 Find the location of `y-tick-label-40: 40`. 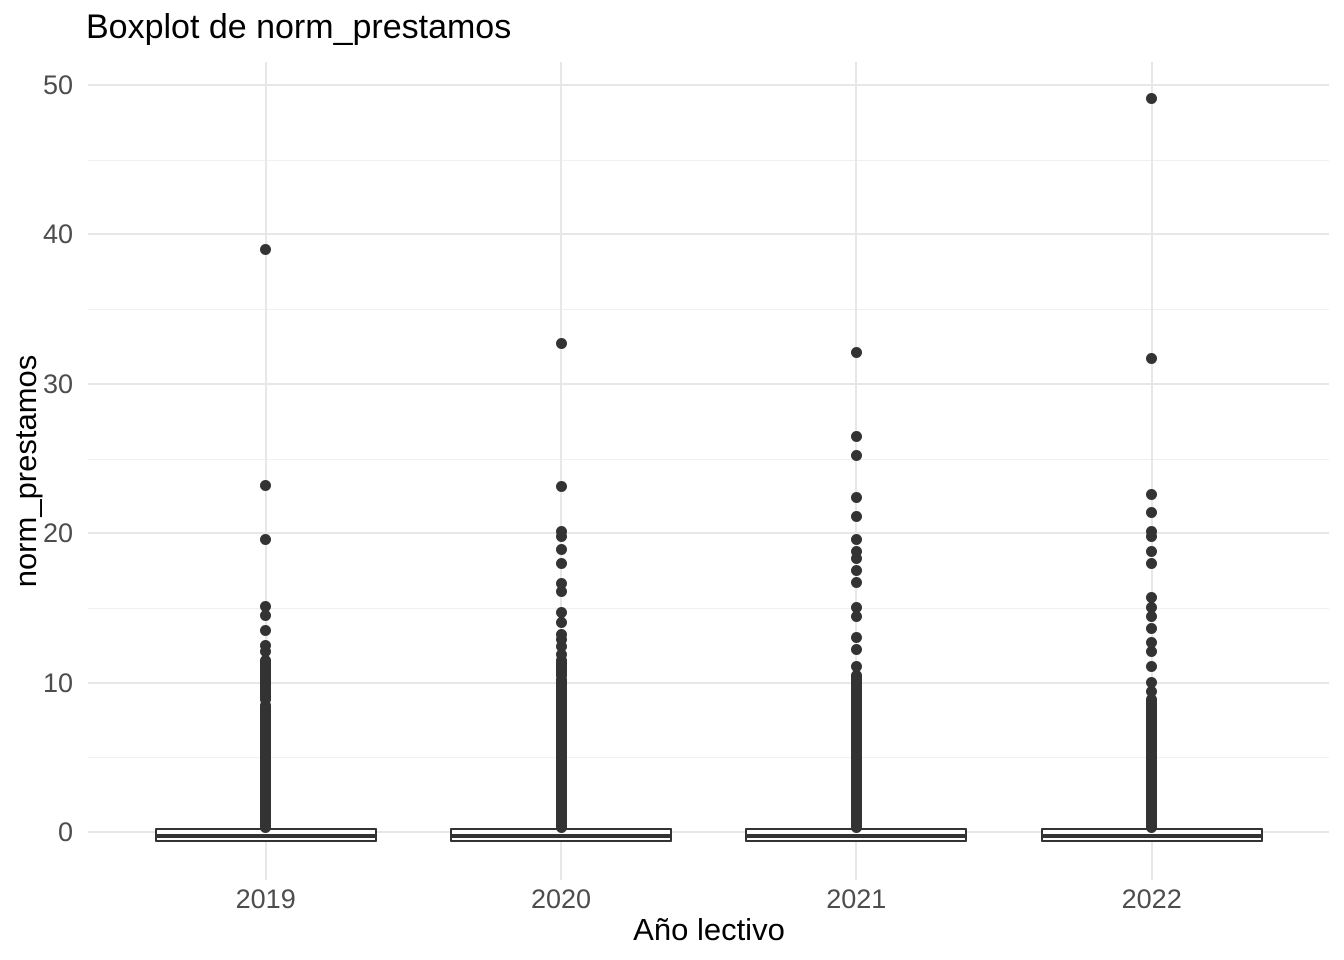

y-tick-label-40: 40 is located at coordinates (57, 234).